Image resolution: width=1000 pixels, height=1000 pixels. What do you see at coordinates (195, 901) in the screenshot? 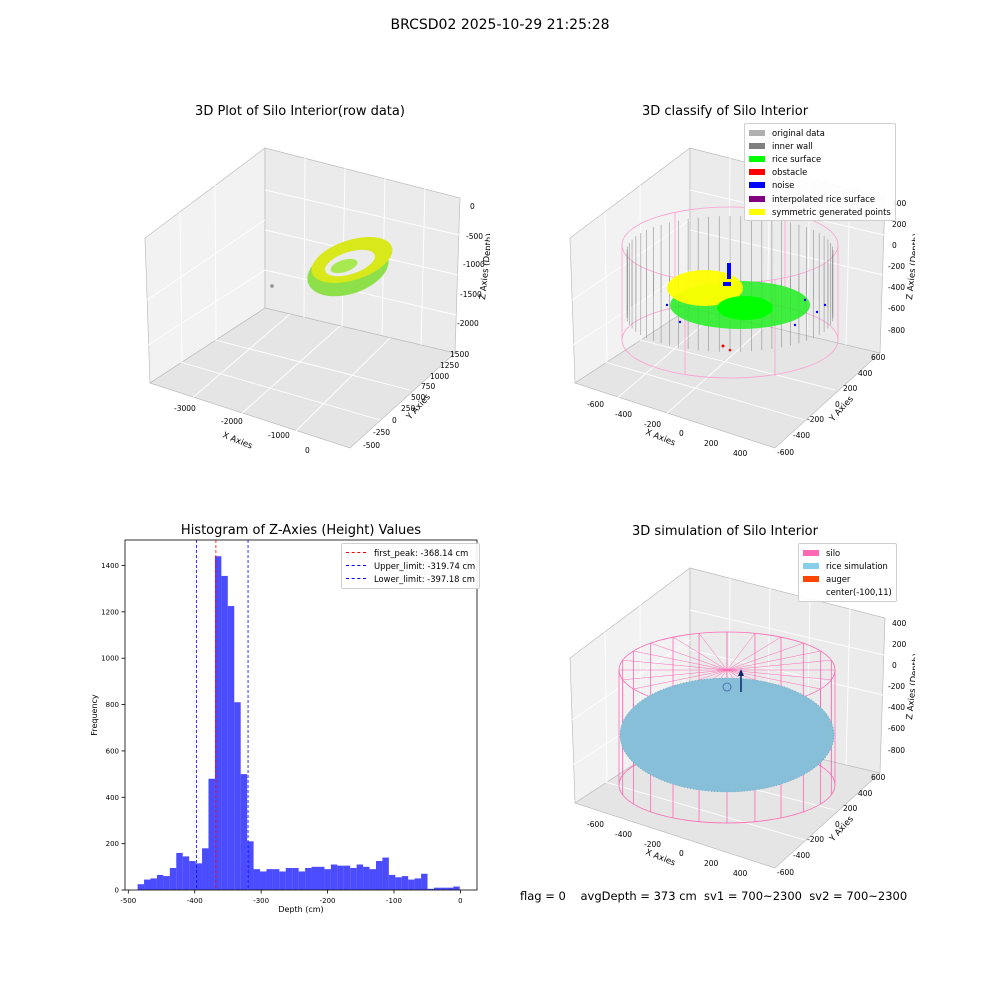
I see `x-tick-label: -400` at bounding box center [195, 901].